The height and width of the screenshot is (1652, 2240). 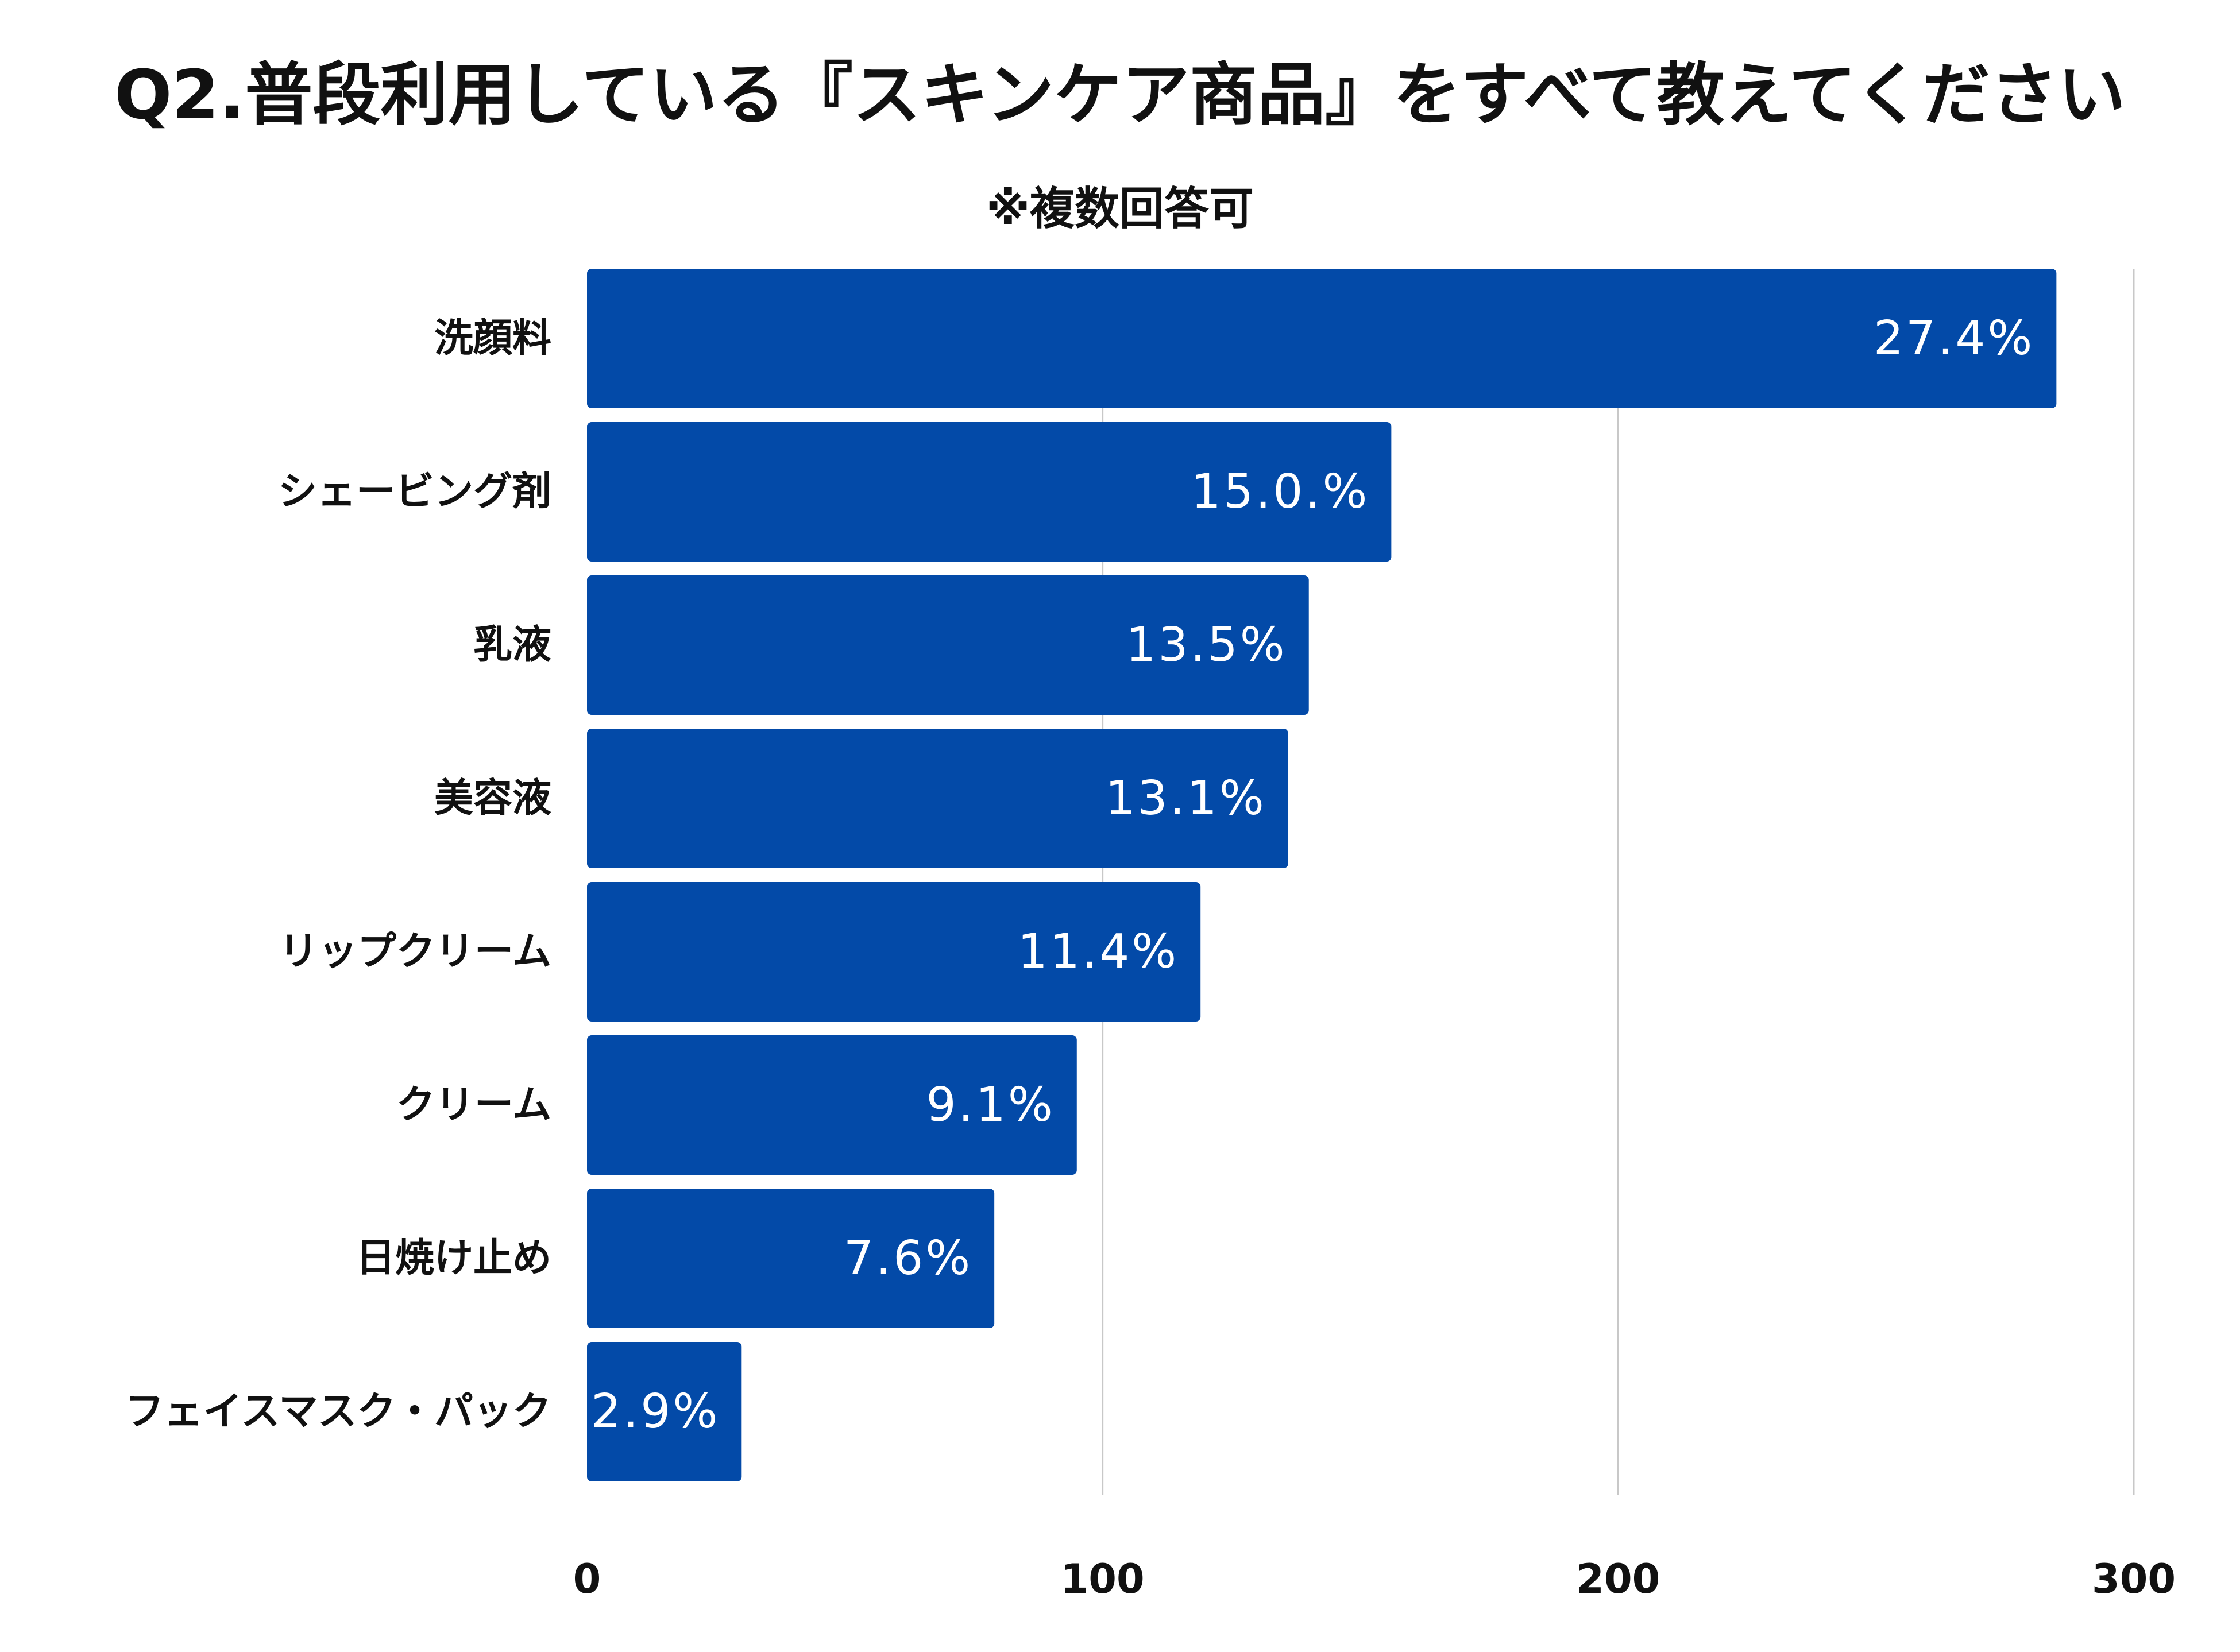 I want to click on chart-title: Q2.普段利用している『スキンケア商品』をすべて教えてください, so click(x=1120, y=94).